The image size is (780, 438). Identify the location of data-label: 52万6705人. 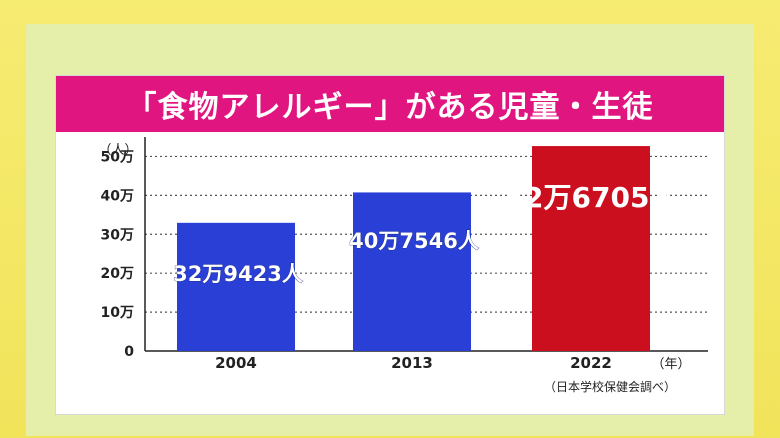
(591, 197).